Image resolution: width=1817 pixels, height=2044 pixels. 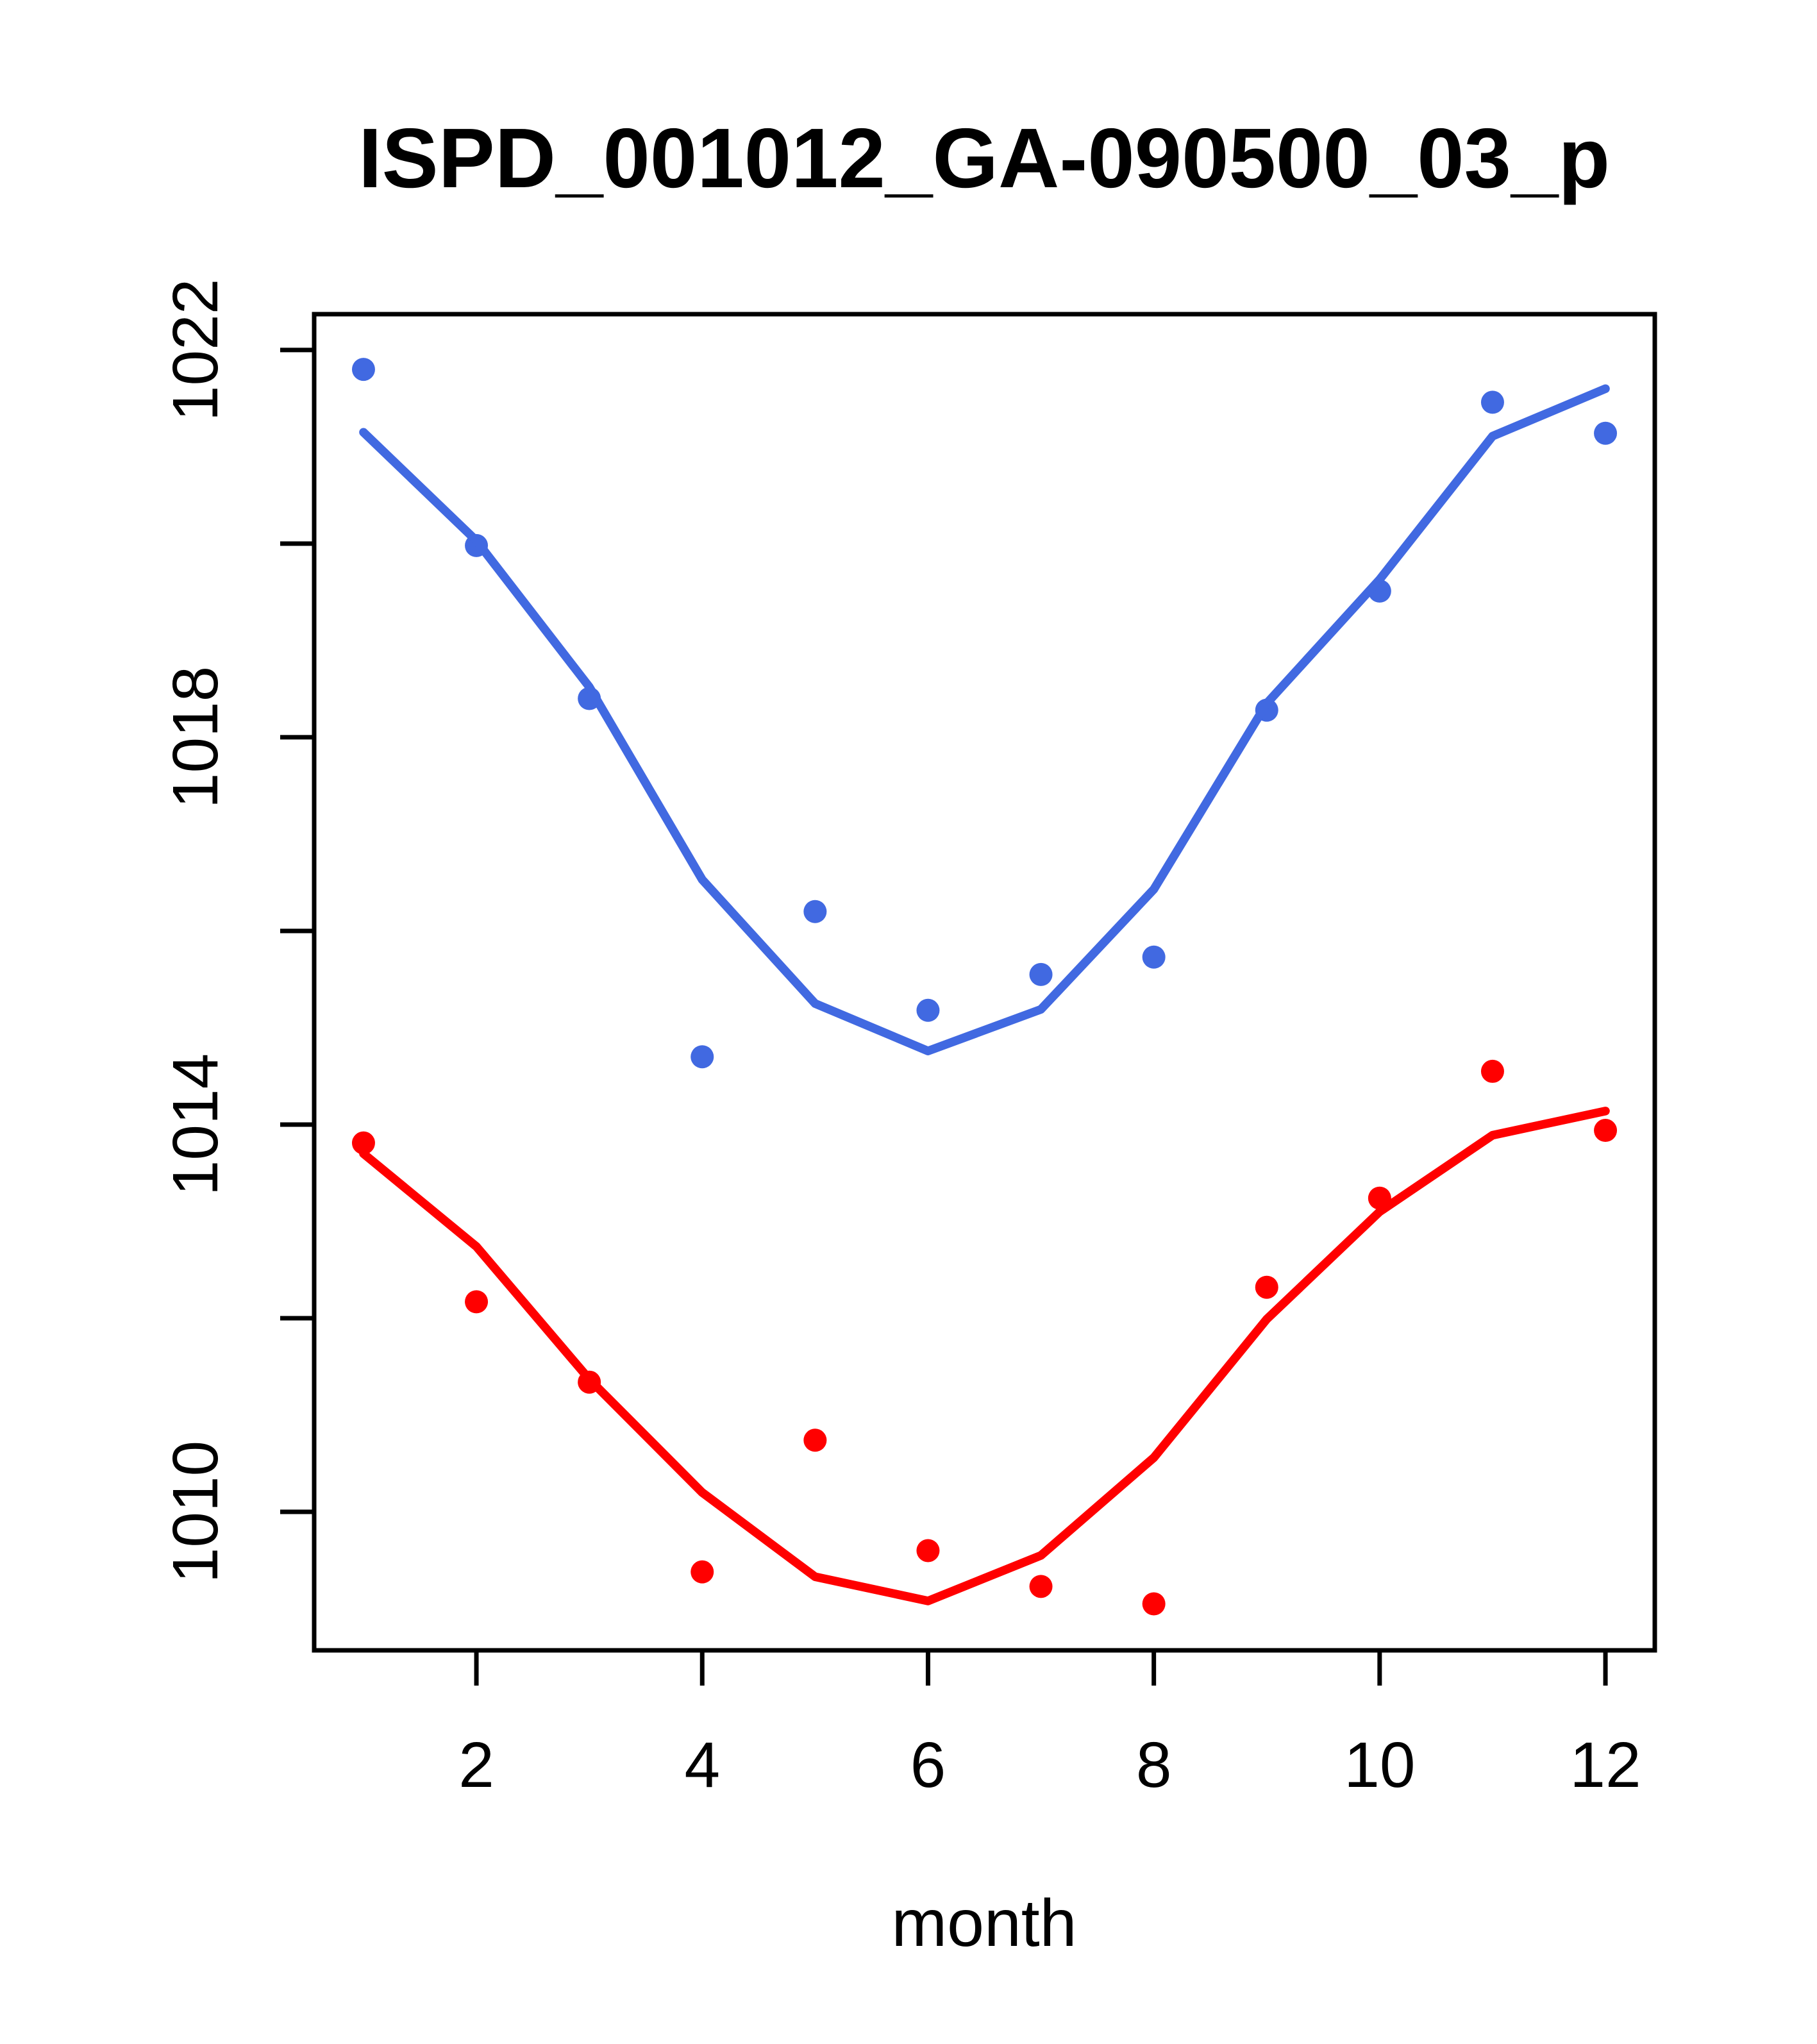 What do you see at coordinates (237, 931) in the screenshot?
I see `y-axis-ticks: 1010 1014 1018 1022` at bounding box center [237, 931].